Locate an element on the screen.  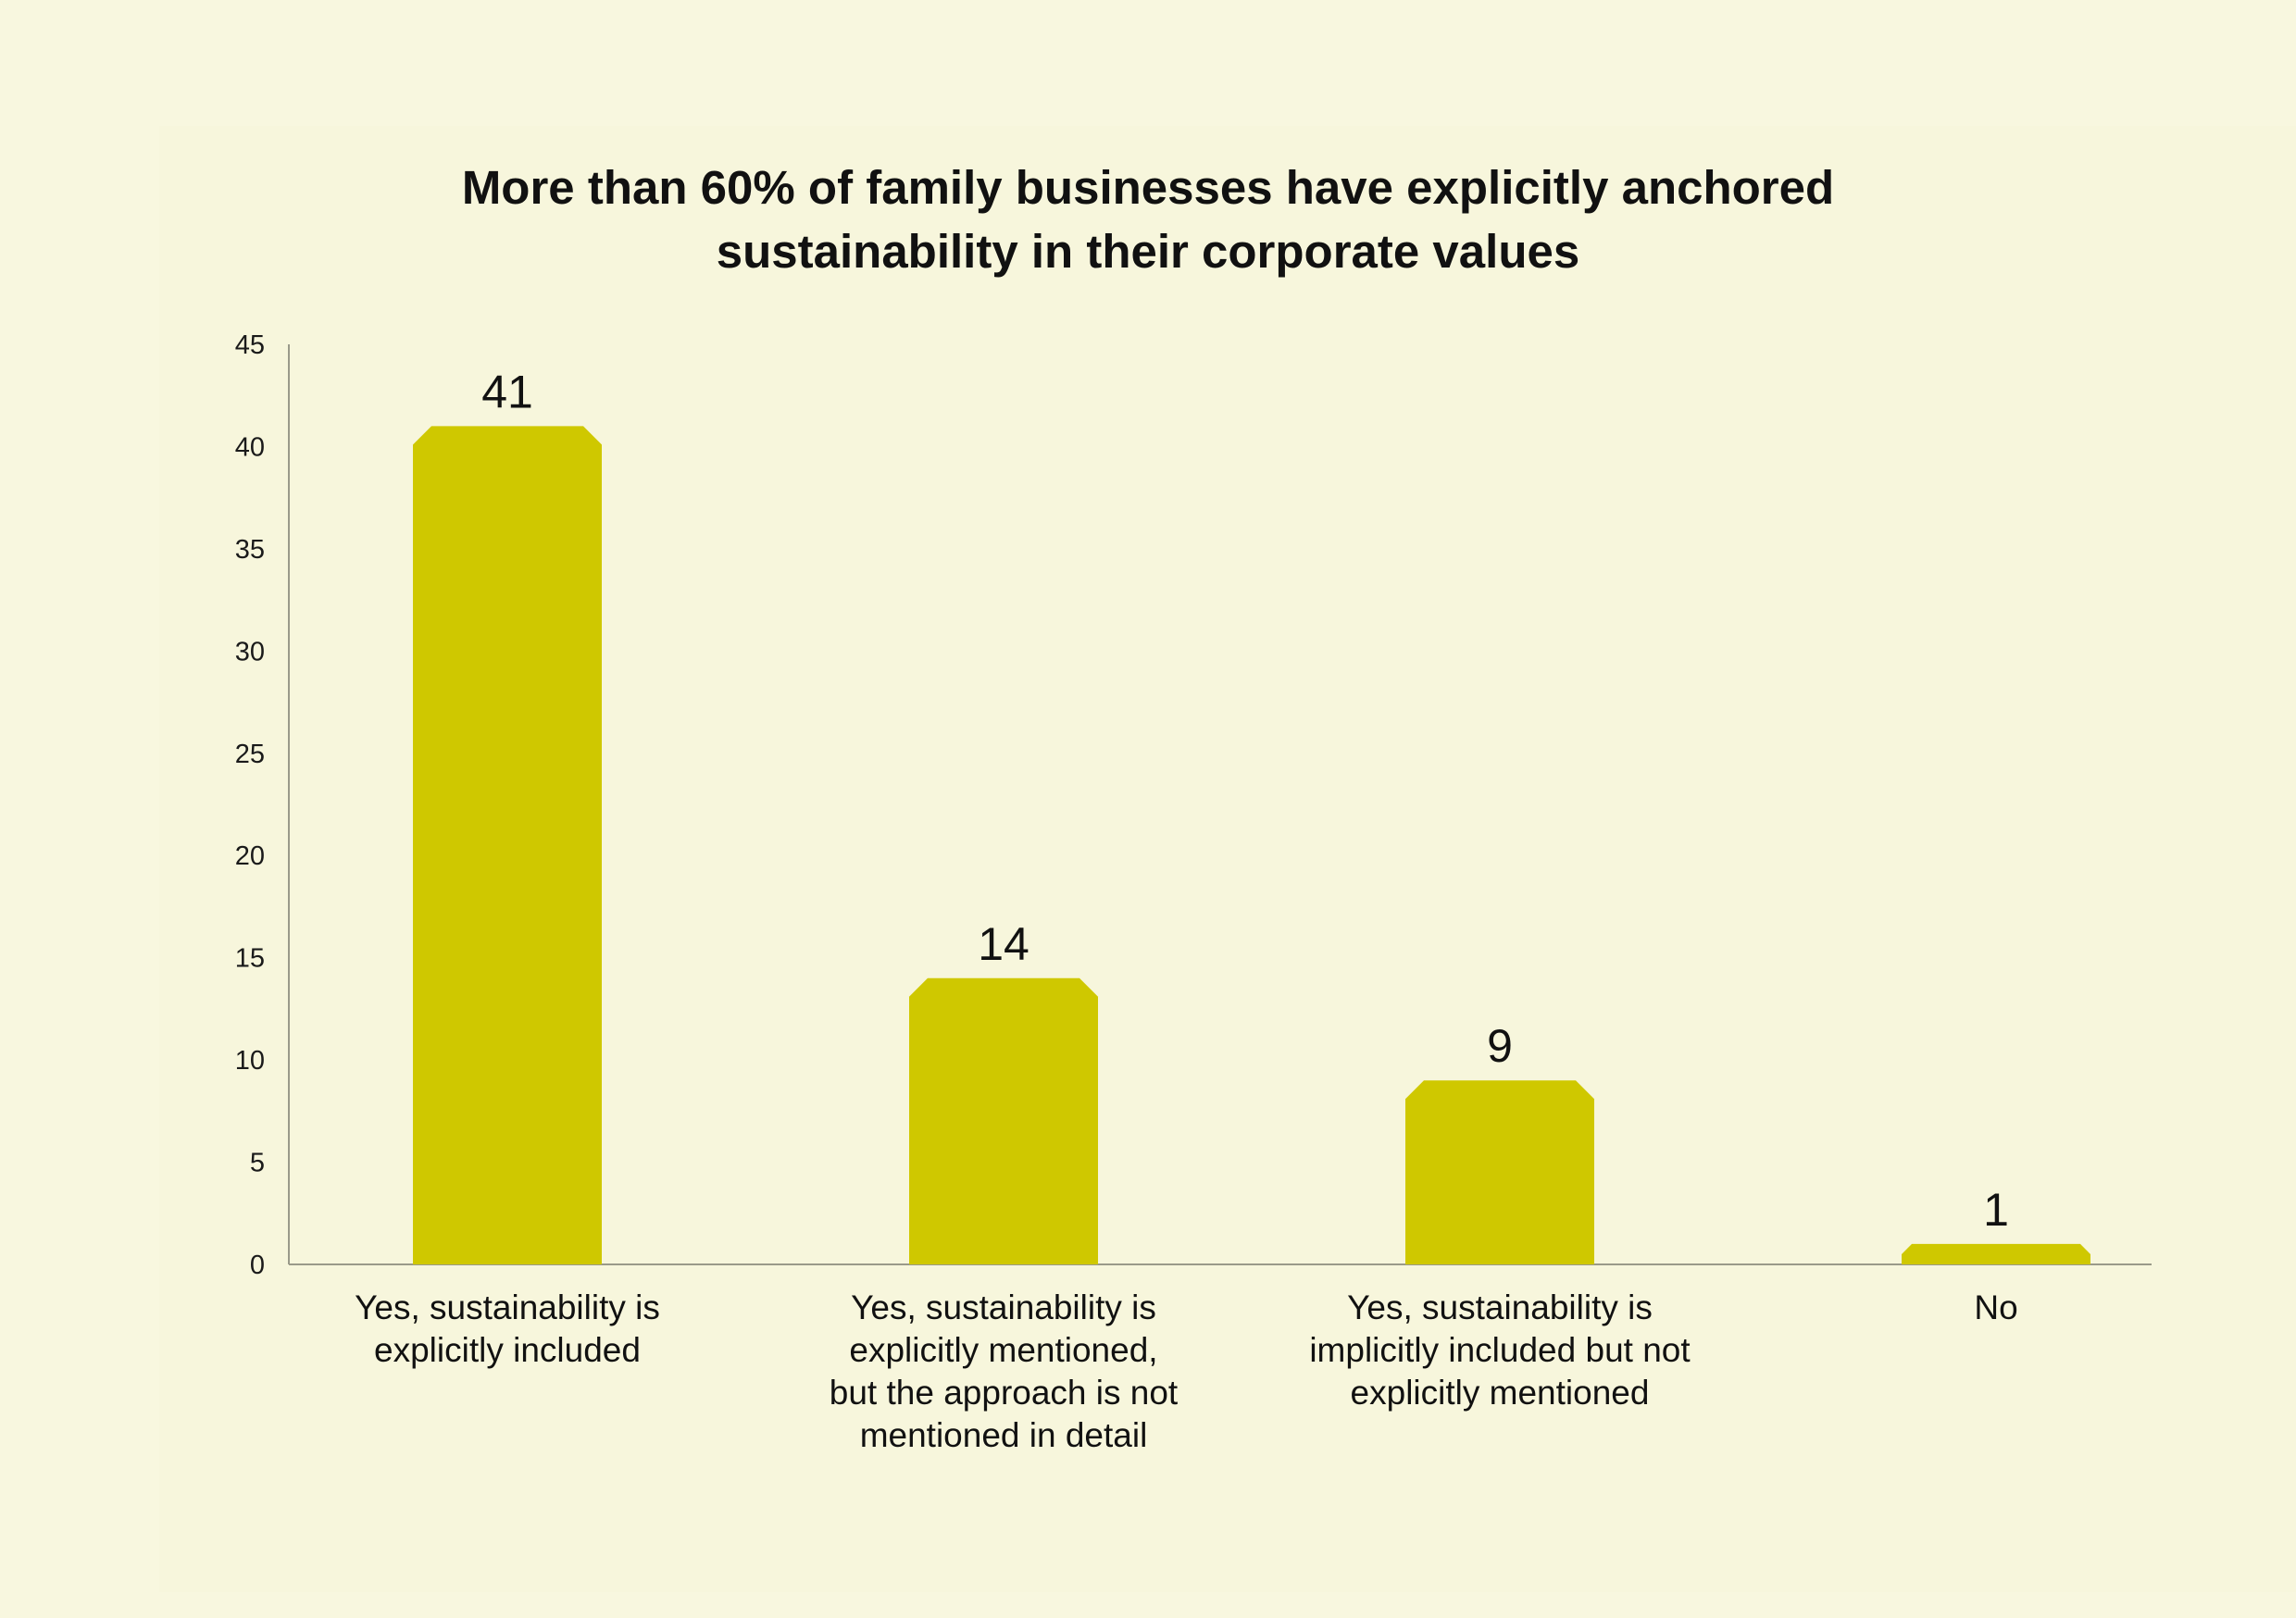
chart-title-line-2: sustainability in their corporate values is located at coordinates (1148, 251).